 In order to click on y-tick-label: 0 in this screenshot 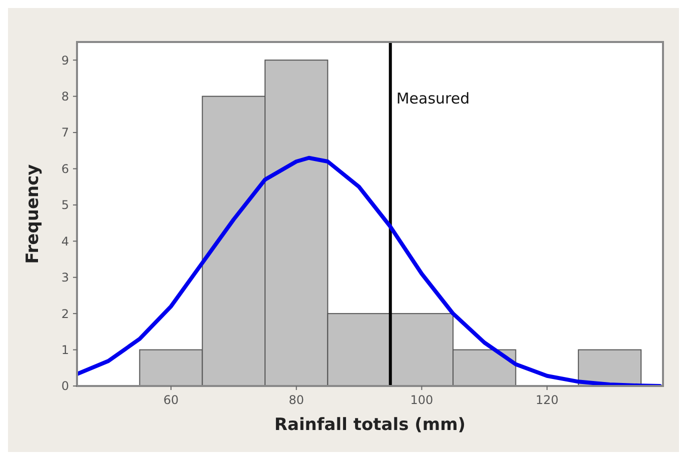, I will do `click(65, 386)`.